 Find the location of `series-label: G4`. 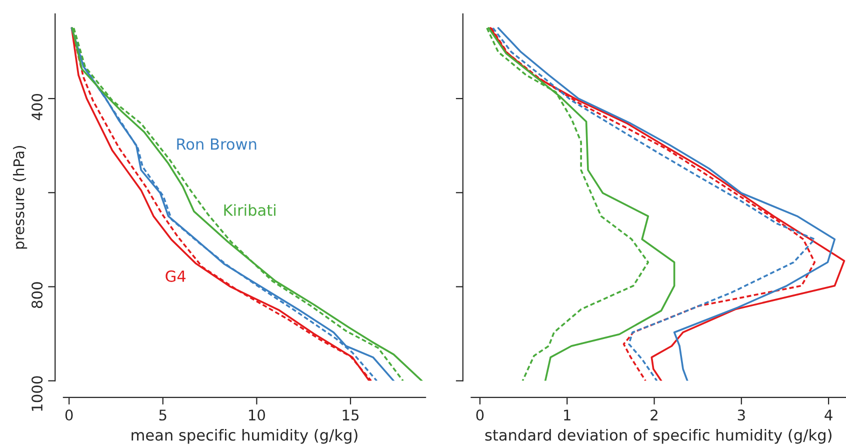

series-label: G4 is located at coordinates (176, 276).